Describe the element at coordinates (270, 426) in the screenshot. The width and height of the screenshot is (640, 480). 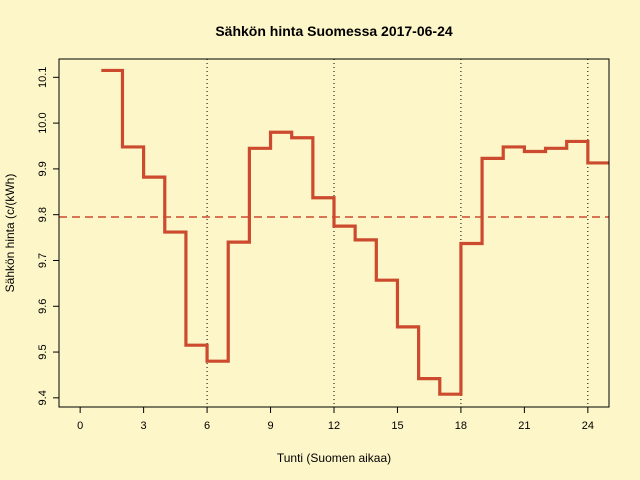
I see `x-tick-label: 9` at that location.